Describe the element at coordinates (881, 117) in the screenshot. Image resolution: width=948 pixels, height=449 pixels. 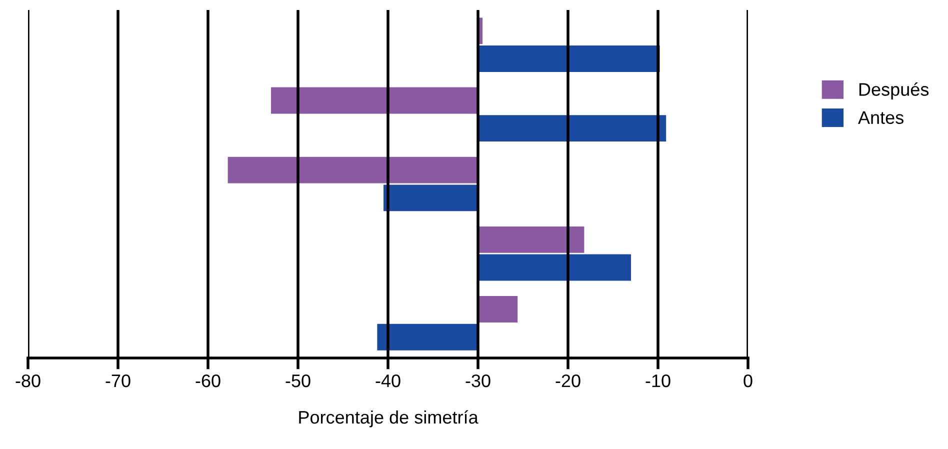
I see `legend-label: Antes` at that location.